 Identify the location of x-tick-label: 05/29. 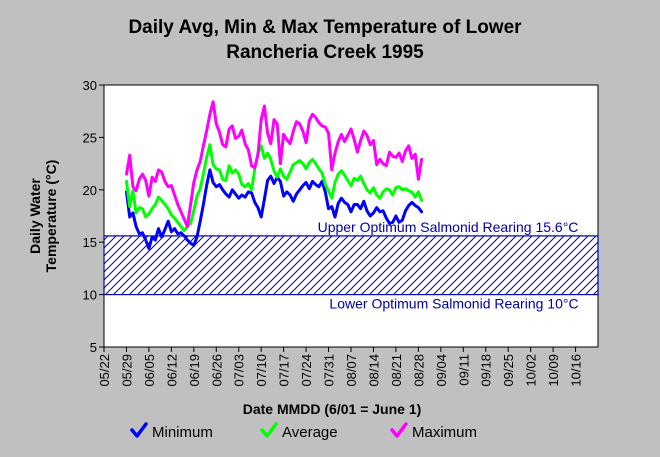
(126, 370).